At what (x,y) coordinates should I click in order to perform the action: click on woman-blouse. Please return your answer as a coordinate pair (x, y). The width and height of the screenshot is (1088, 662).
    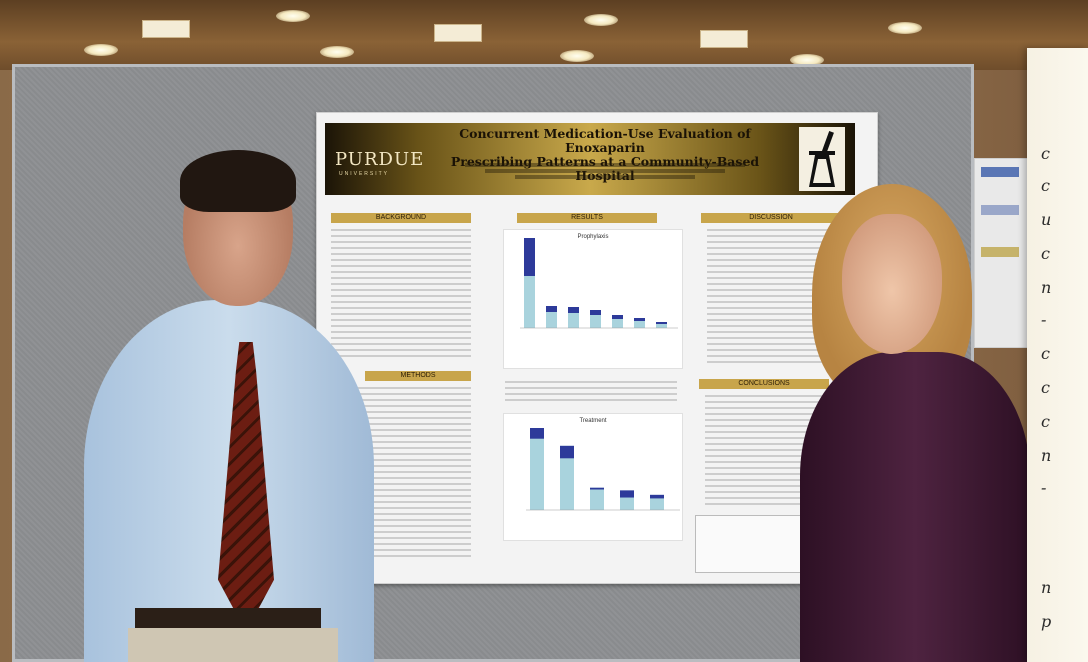
    Looking at the image, I should click on (915, 507).